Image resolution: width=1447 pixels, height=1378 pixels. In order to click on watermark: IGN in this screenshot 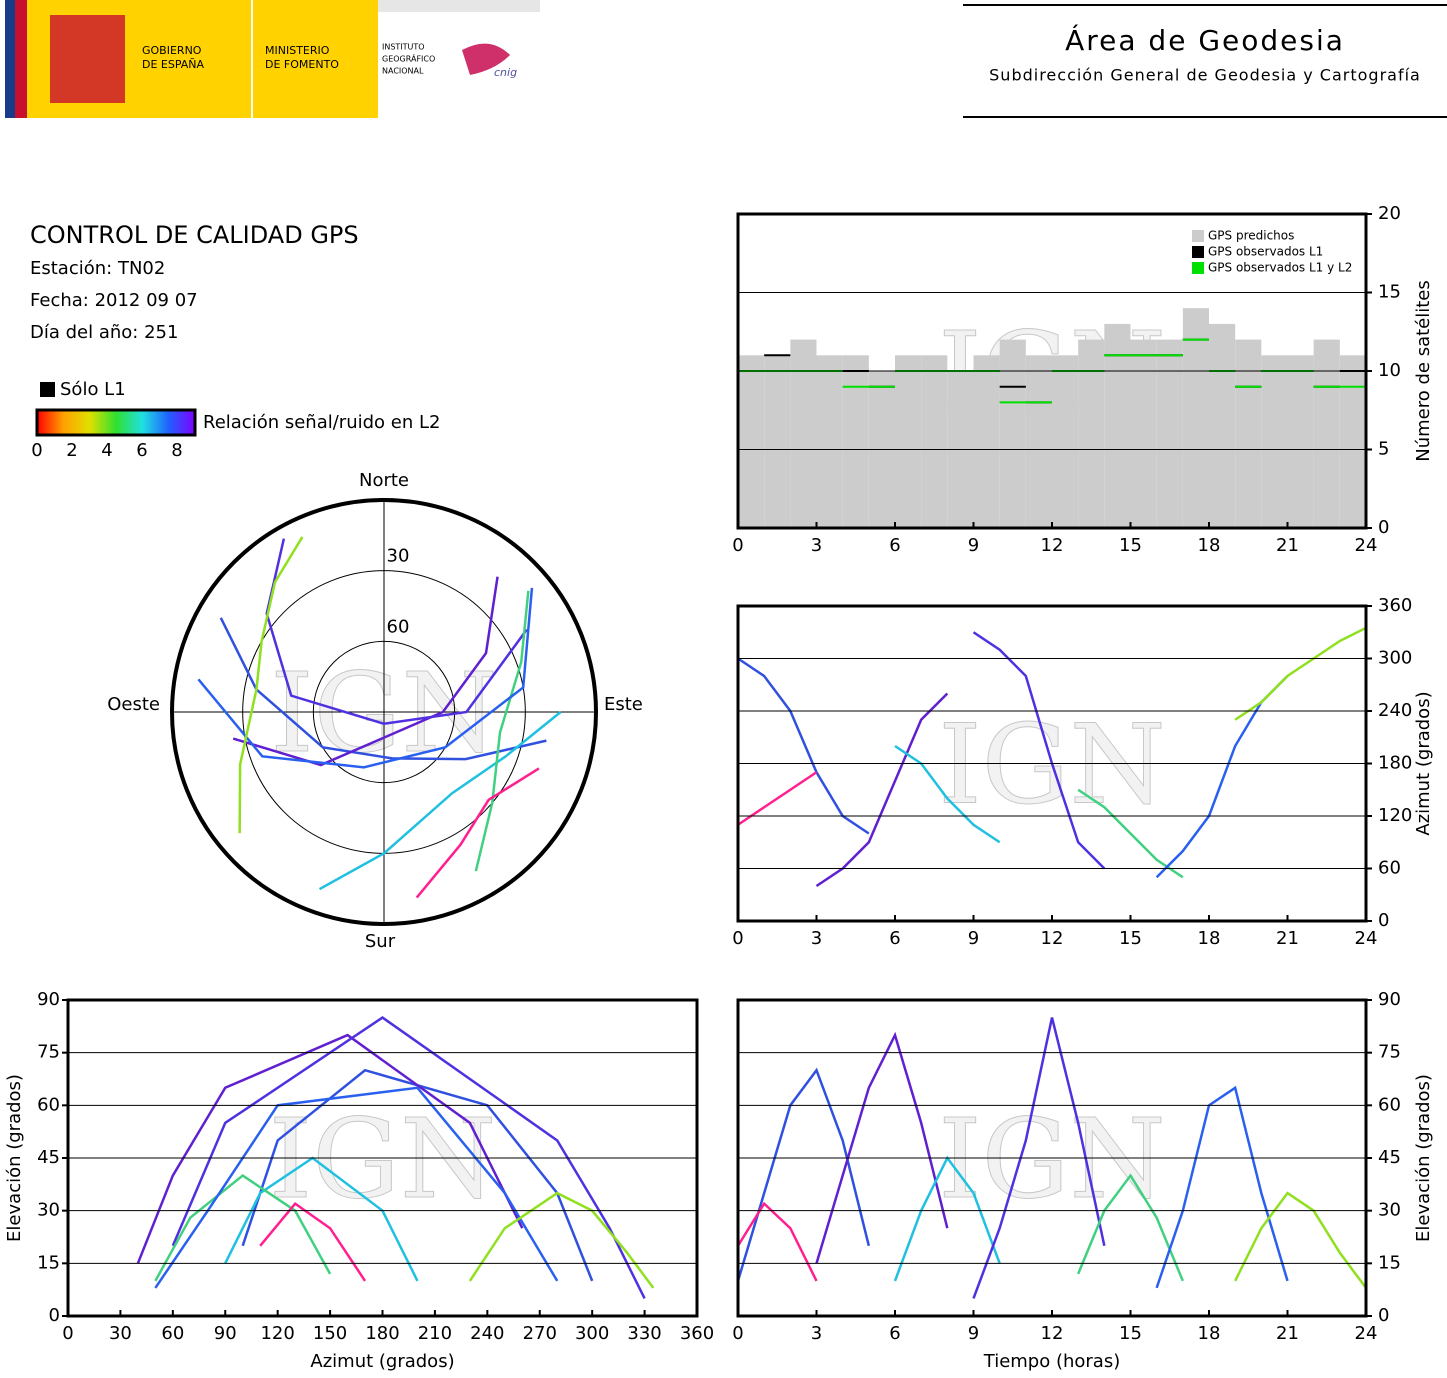, I will do `click(383, 1159)`.